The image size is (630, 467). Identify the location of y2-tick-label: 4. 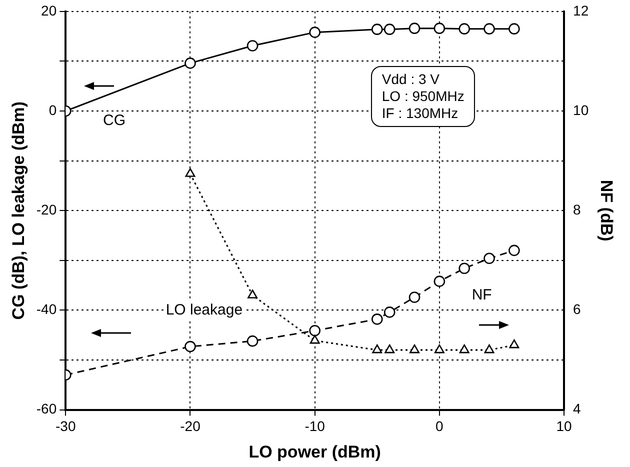
(577, 408).